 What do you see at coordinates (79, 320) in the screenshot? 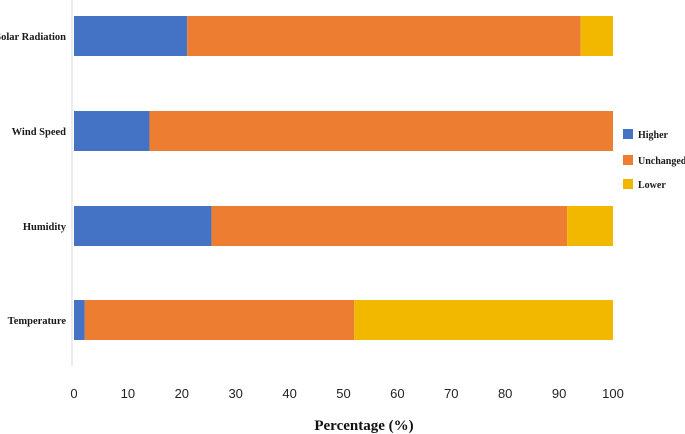
I see `bar-temperature-higher` at bounding box center [79, 320].